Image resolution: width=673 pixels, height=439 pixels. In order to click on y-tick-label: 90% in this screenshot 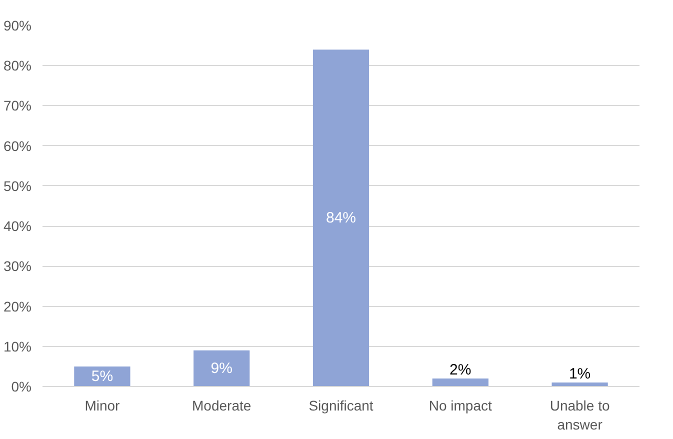, I will do `click(17, 26)`.